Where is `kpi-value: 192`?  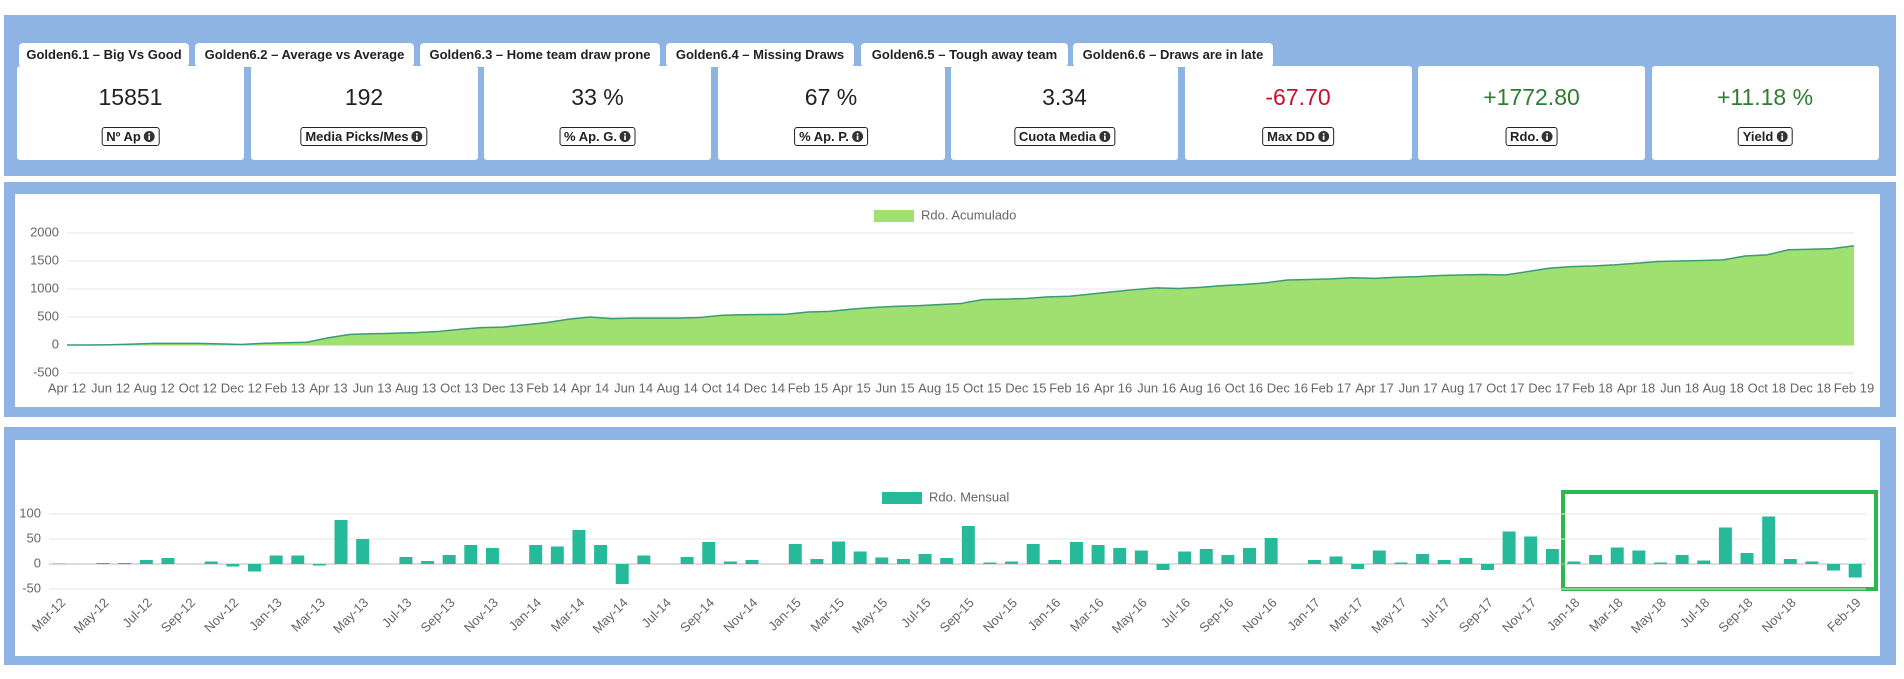
kpi-value: 192 is located at coordinates (364, 97).